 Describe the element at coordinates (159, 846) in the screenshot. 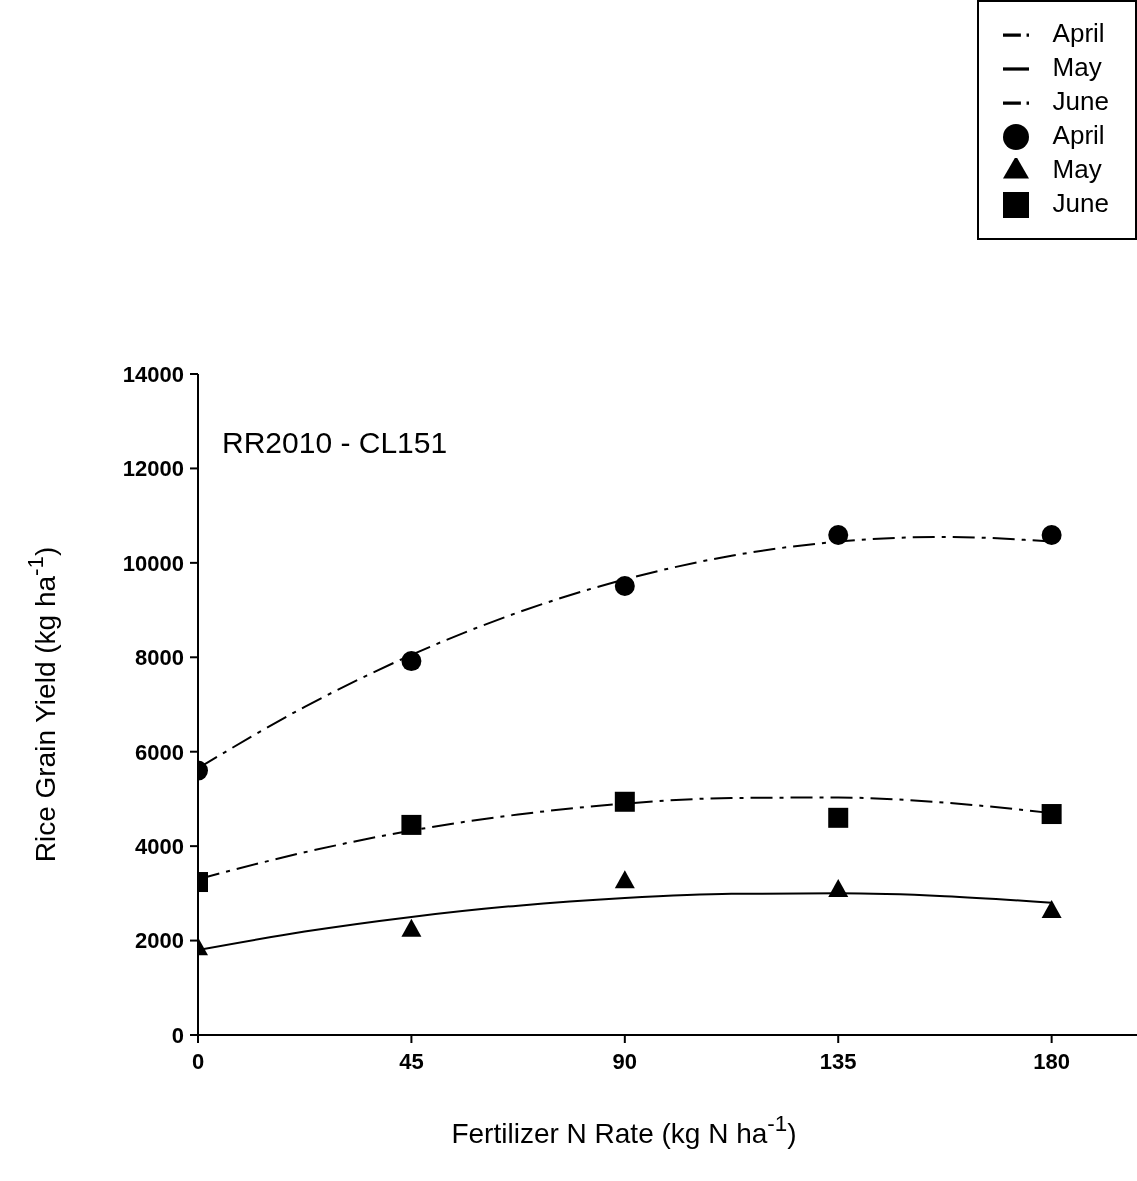

I see `y-tick-label: 4000` at that location.